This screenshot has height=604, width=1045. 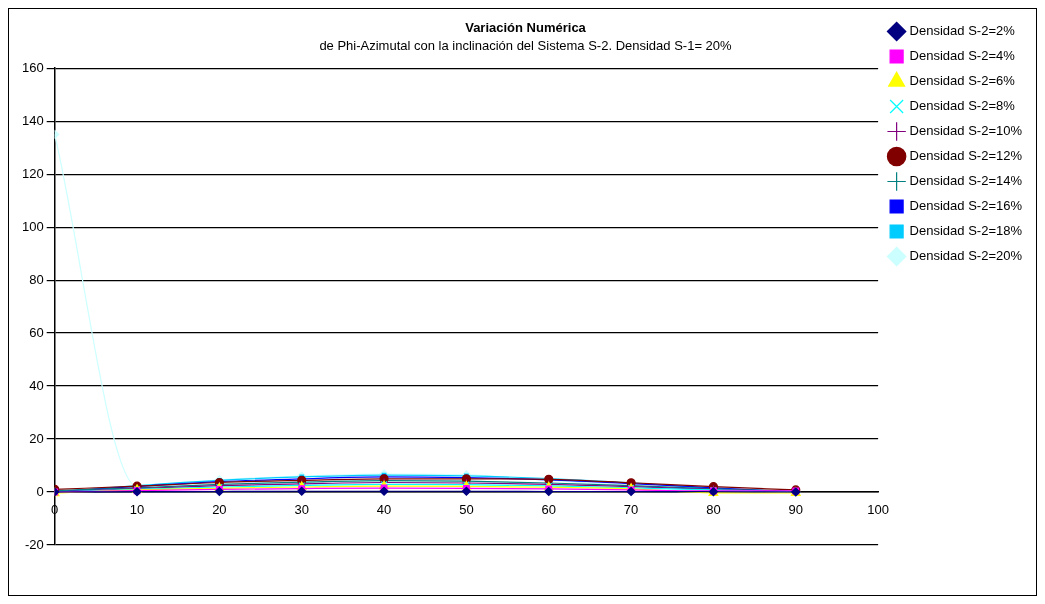 I want to click on x-tick-label: 70, so click(x=631, y=510).